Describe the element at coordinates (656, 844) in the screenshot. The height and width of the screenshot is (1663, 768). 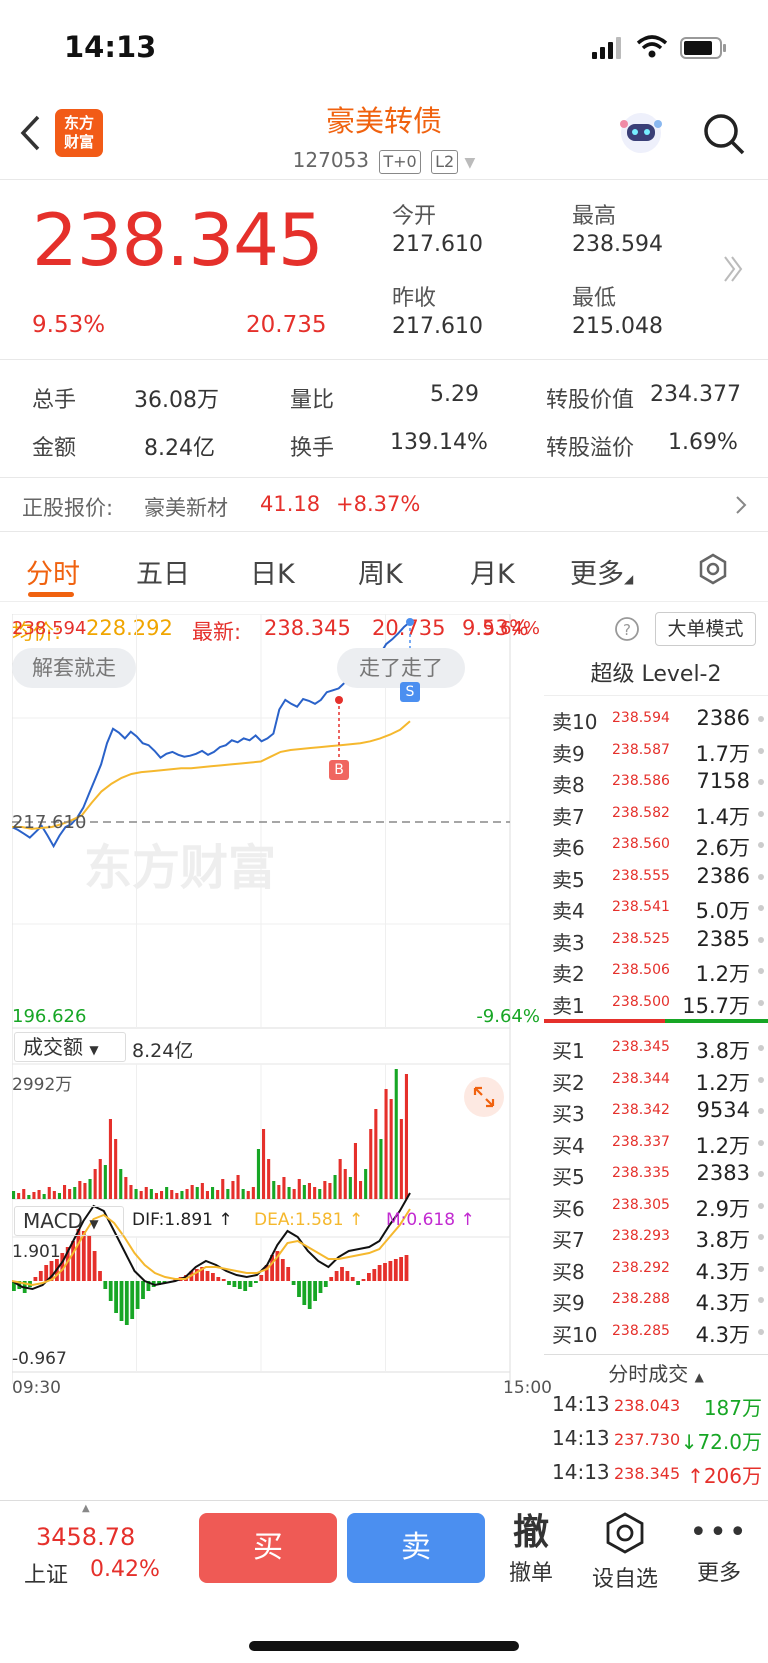
I see `ask-row: 卖6 238.560 2.6万` at that location.